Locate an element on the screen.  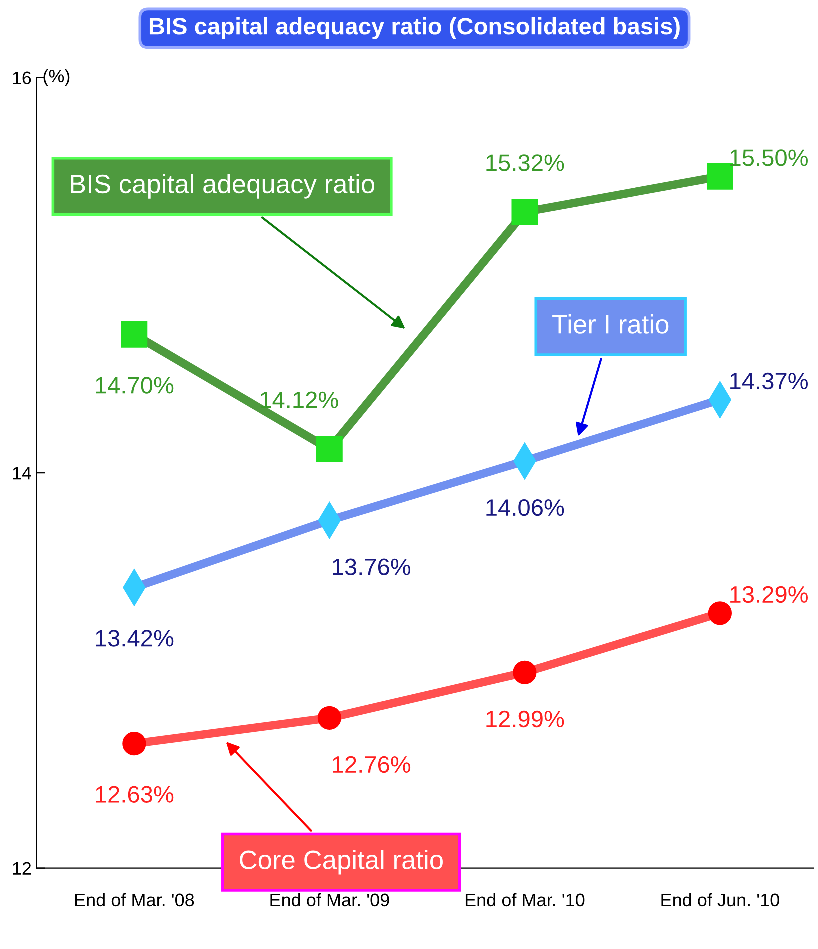
text: BIS capital adequacy ratio is located at coordinates (222, 186).